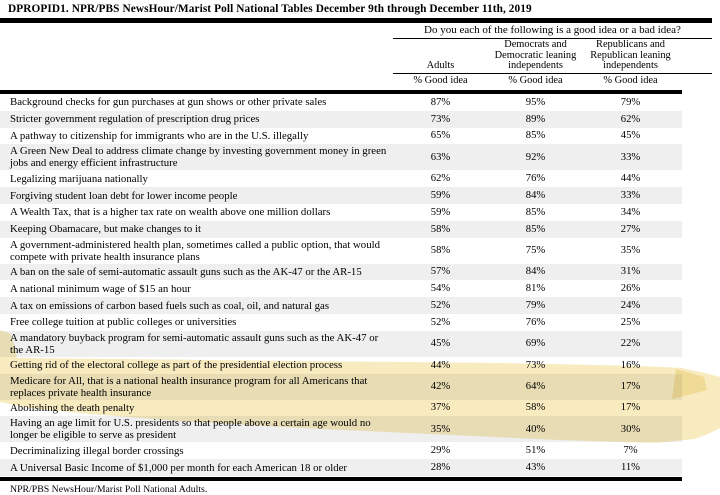  What do you see at coordinates (630, 451) in the screenshot?
I see `row-value-republicans: 7%` at bounding box center [630, 451].